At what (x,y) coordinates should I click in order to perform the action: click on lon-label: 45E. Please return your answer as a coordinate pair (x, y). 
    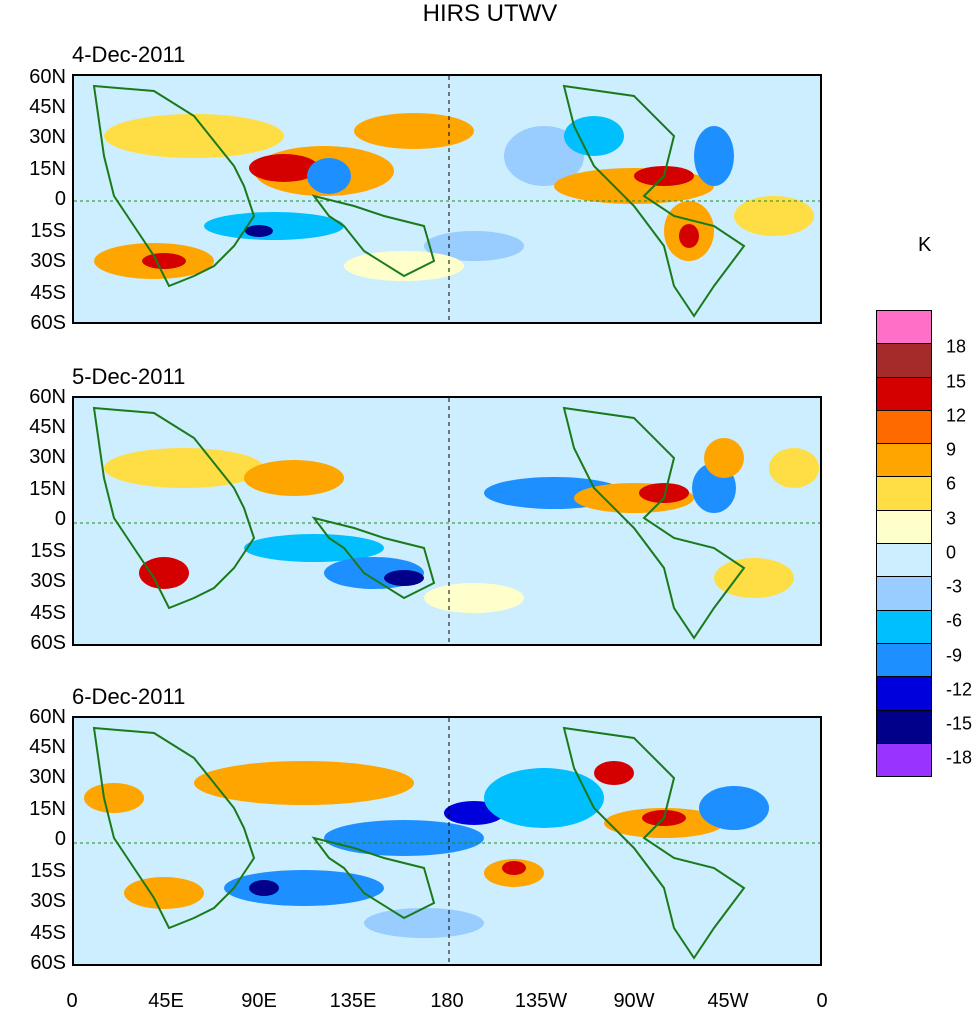
    Looking at the image, I should click on (166, 1001).